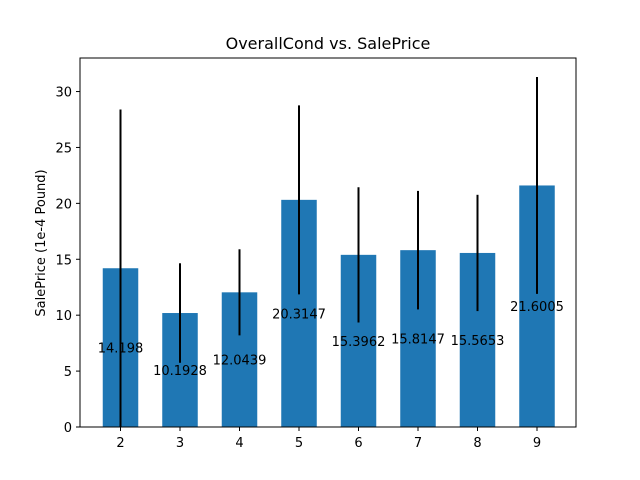 The width and height of the screenshot is (640, 480). I want to click on y-tick-label: 5, so click(68, 372).